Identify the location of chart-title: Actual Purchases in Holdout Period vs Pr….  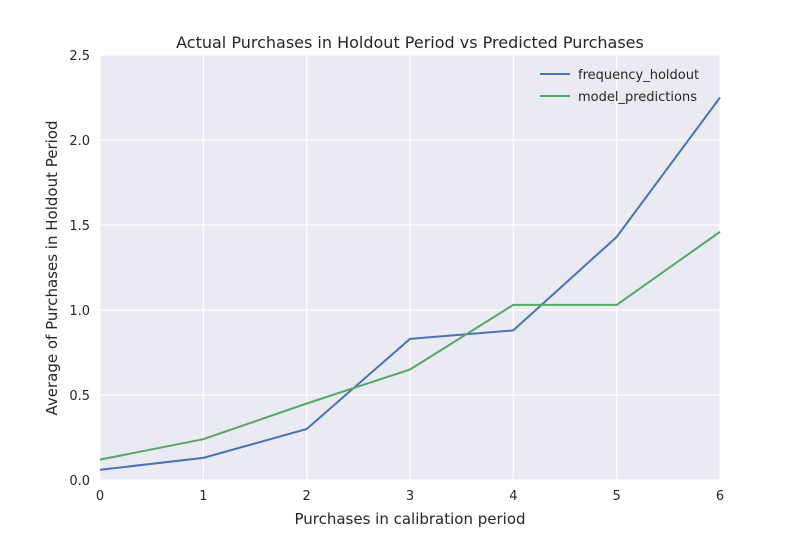
(410, 42).